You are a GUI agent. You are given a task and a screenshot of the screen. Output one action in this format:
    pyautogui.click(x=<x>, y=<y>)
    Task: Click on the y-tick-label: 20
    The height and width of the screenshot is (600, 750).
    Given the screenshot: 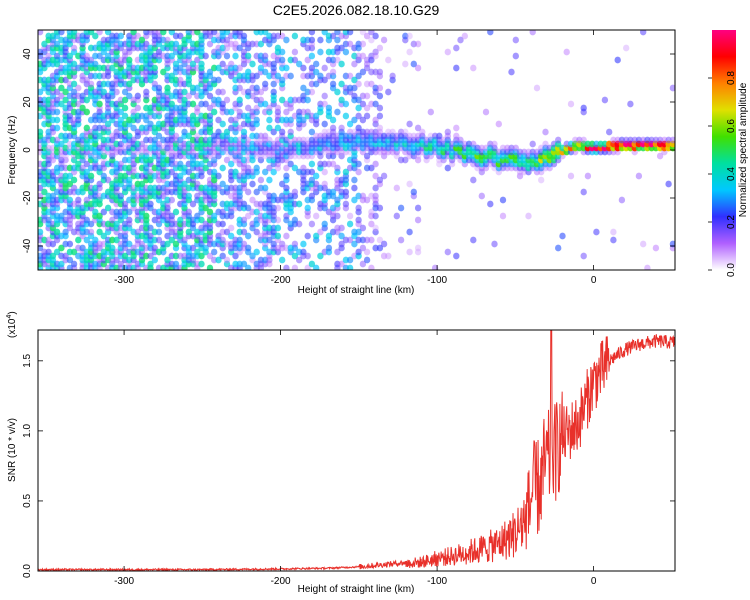 What is the action you would take?
    pyautogui.click(x=27, y=102)
    